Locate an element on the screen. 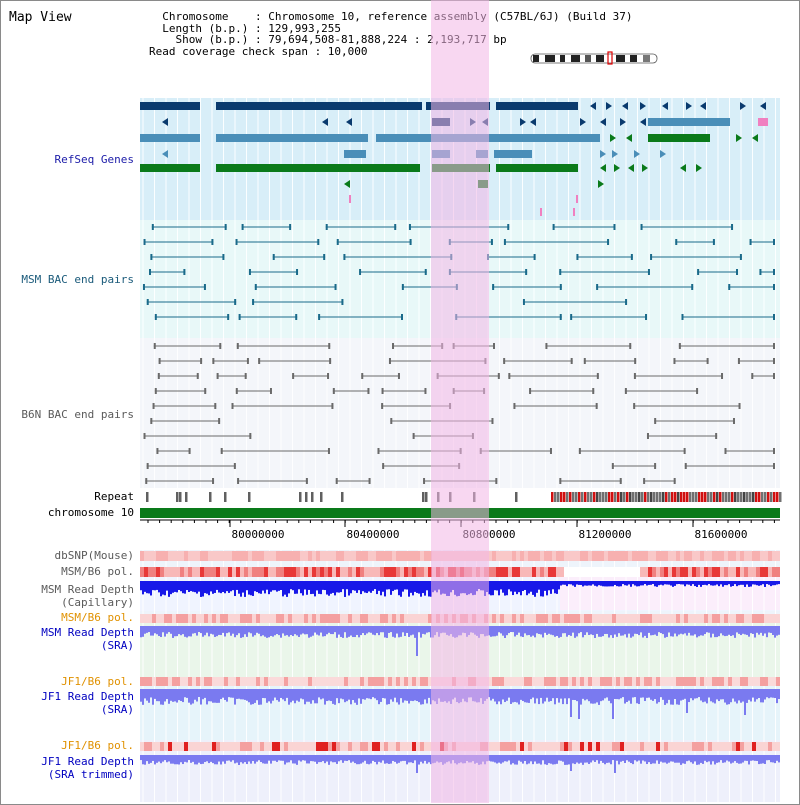  highlight-region is located at coordinates (460, 401).